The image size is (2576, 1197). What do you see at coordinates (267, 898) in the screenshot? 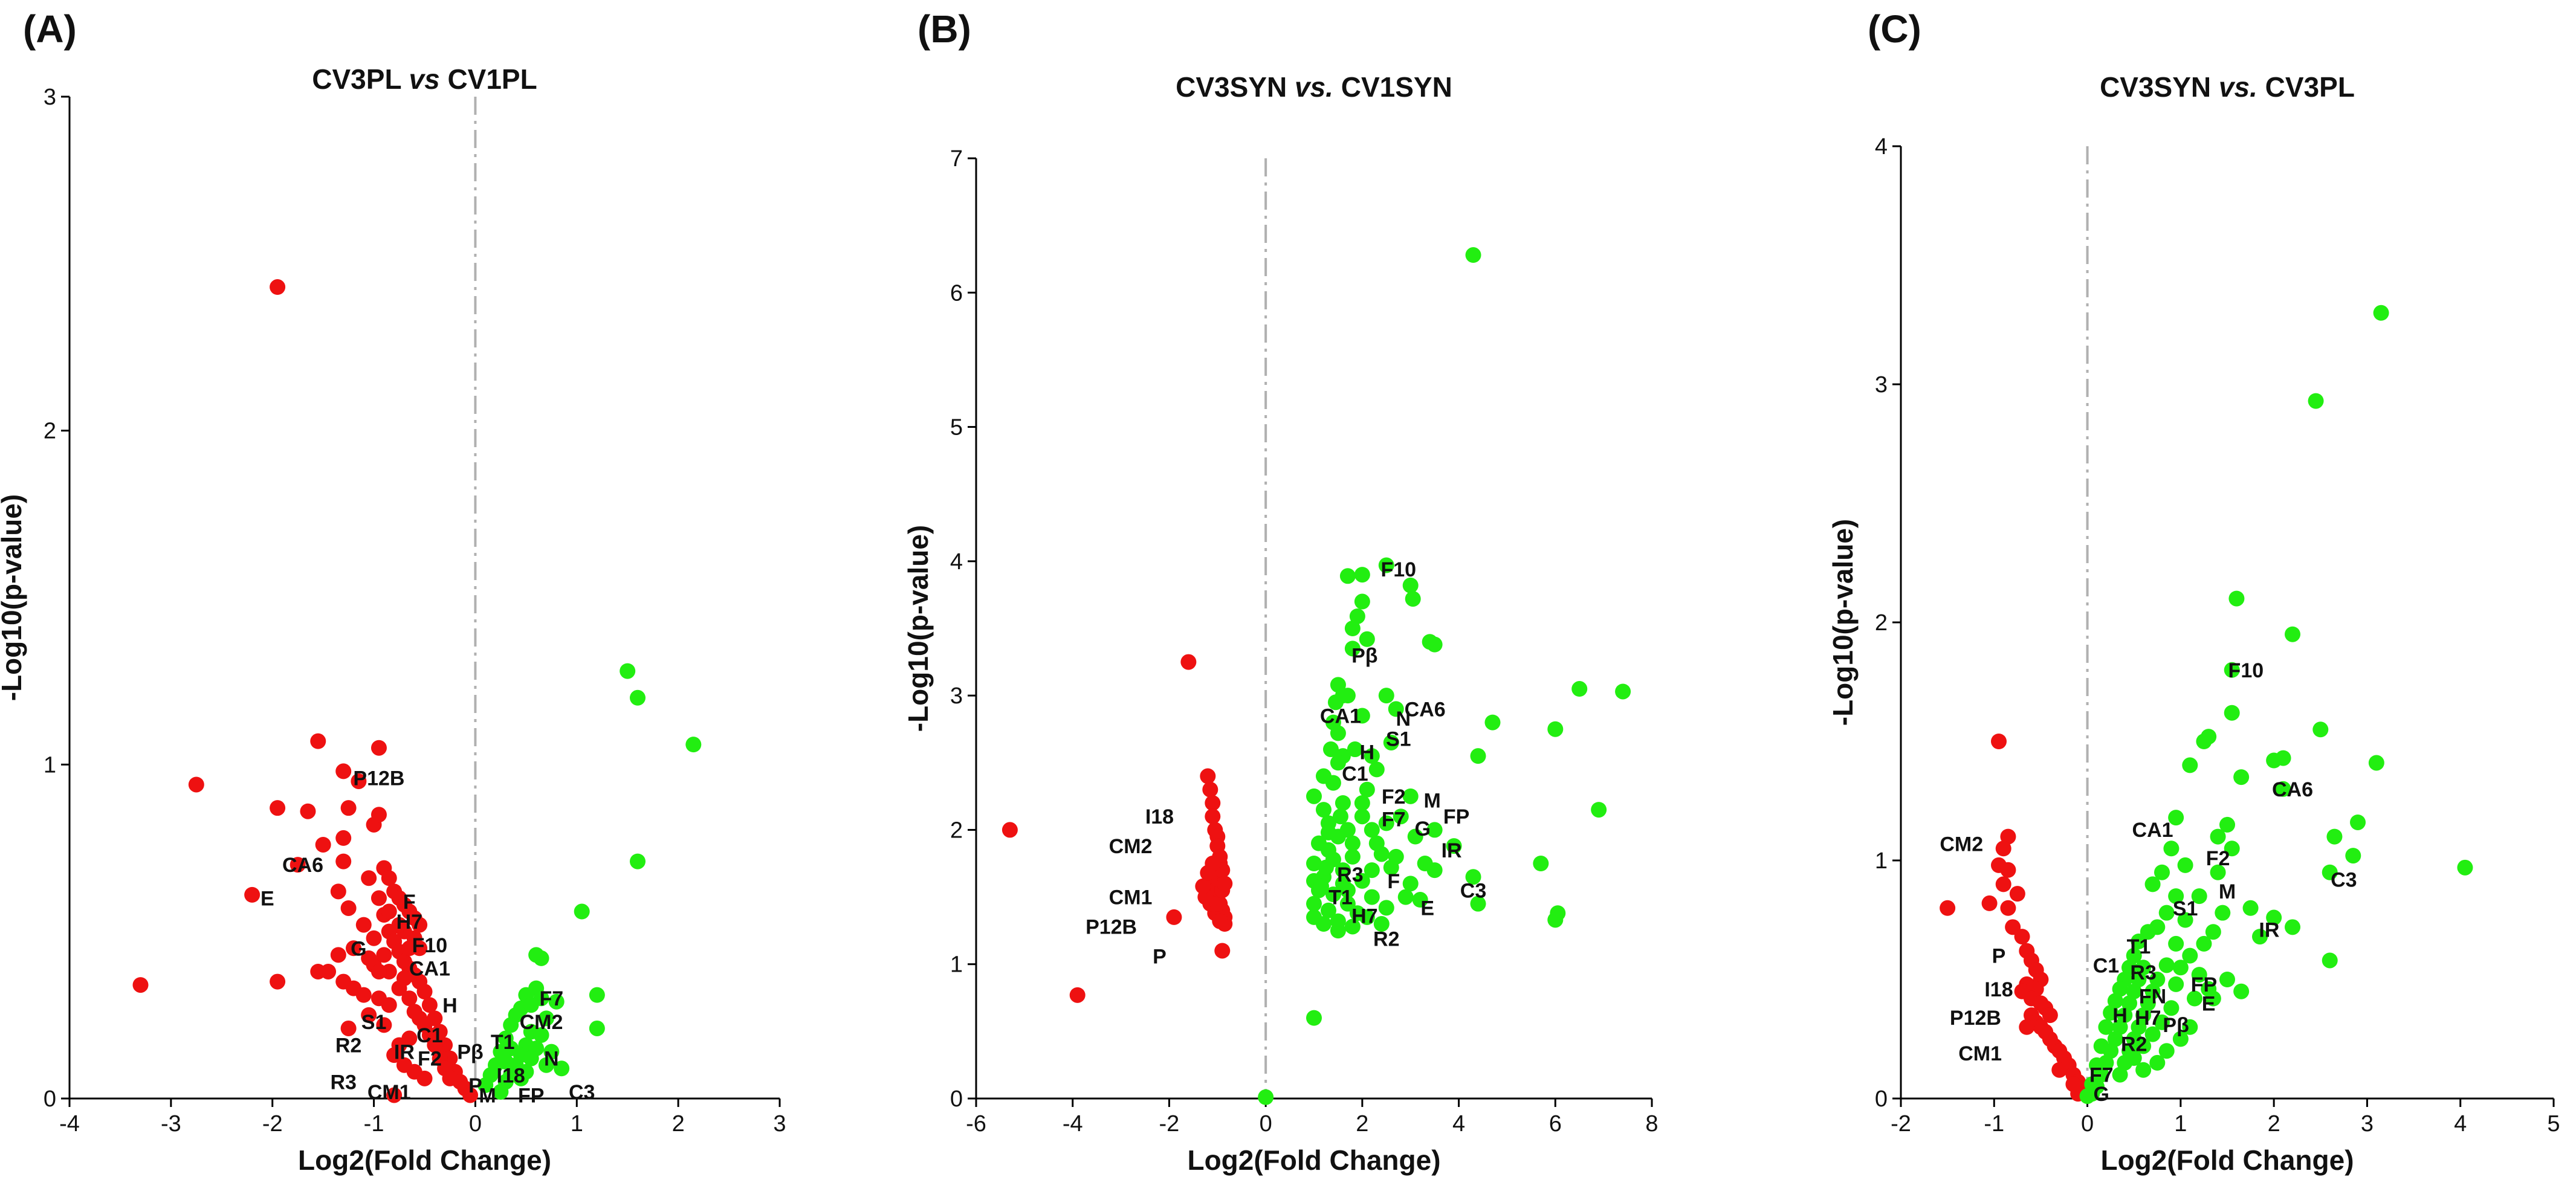
I see `point-label: E` at bounding box center [267, 898].